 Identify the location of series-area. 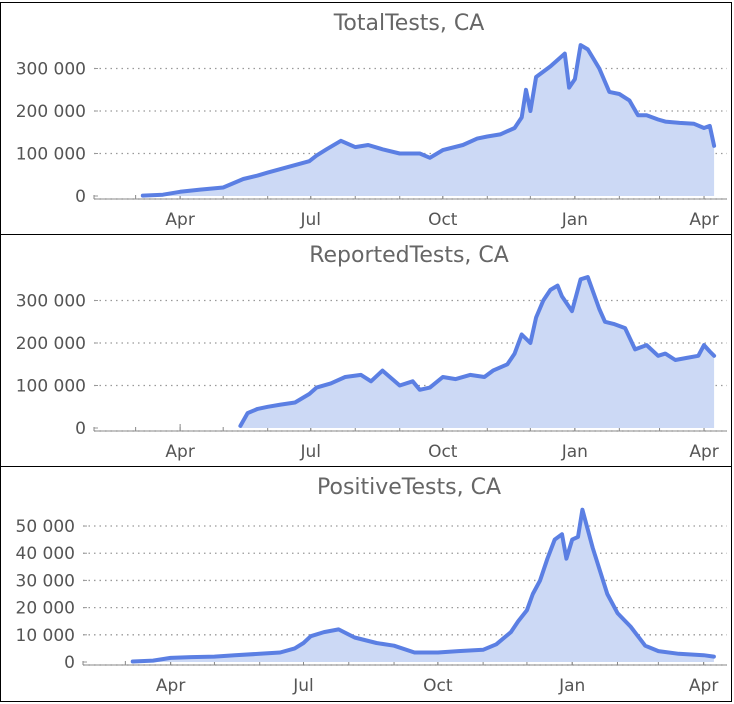
(477, 352).